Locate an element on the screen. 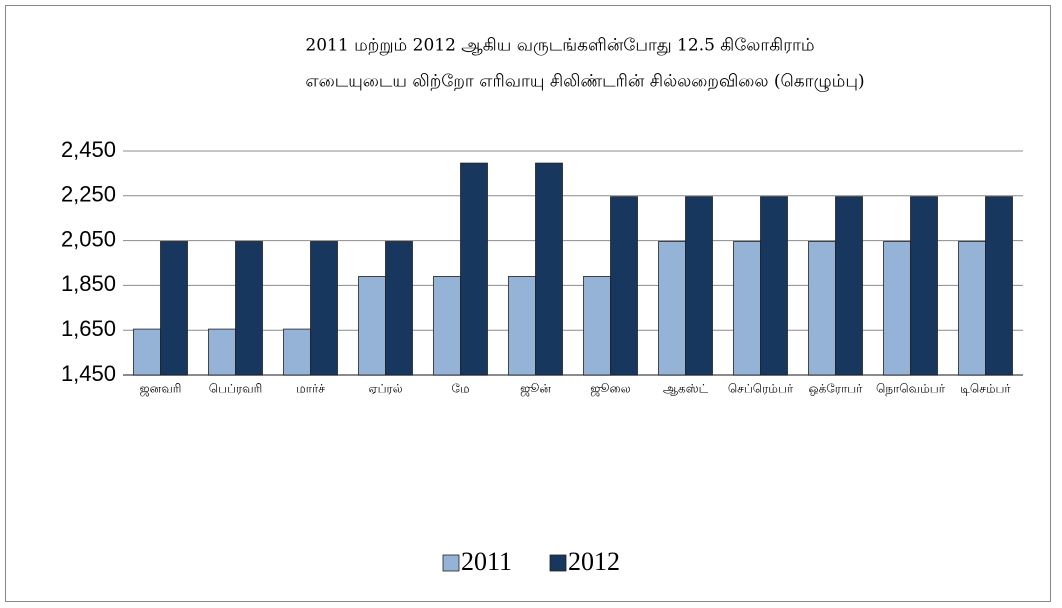 This screenshot has width=1062, height=608. y-tick-label: 1,850 is located at coordinates (88, 283).